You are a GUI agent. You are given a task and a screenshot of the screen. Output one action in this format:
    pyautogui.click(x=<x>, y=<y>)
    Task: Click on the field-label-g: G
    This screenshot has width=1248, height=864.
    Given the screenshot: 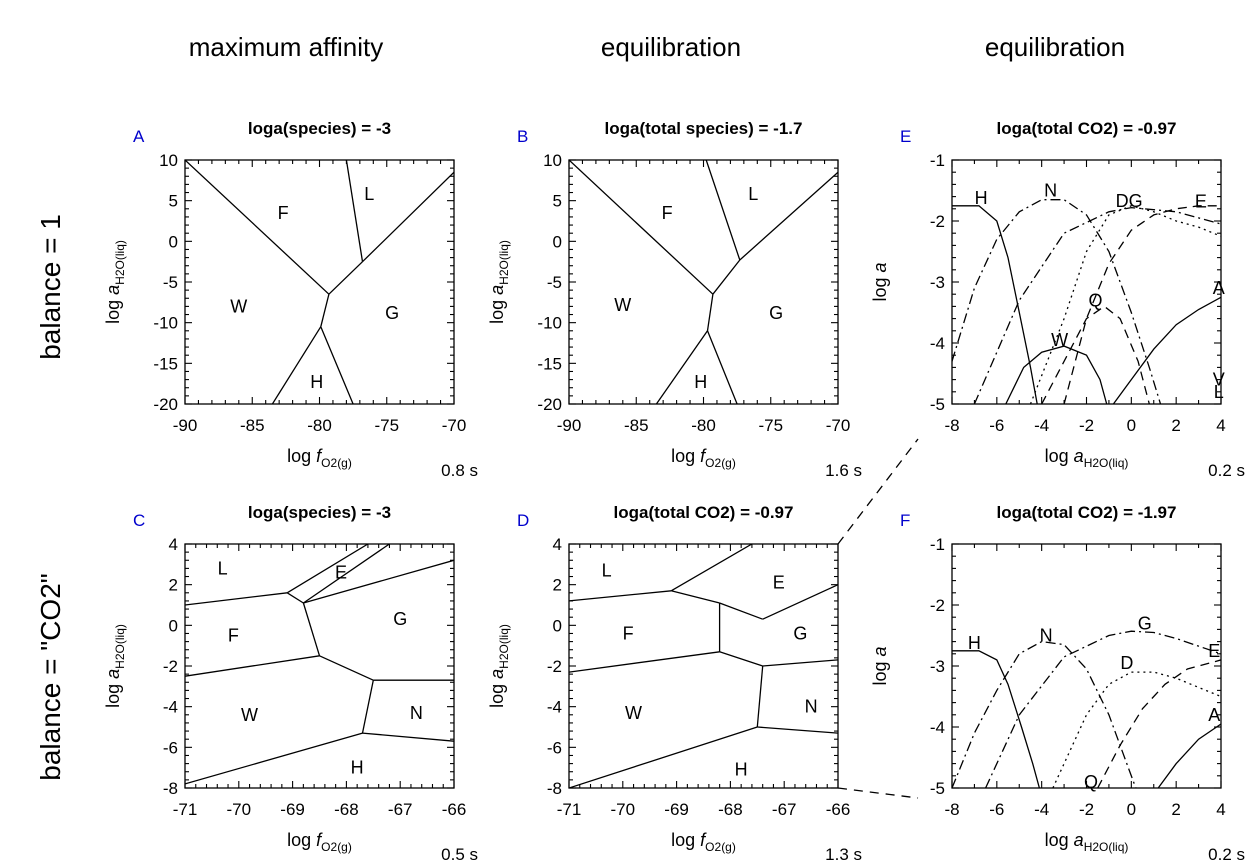 What is the action you would take?
    pyautogui.click(x=776, y=313)
    